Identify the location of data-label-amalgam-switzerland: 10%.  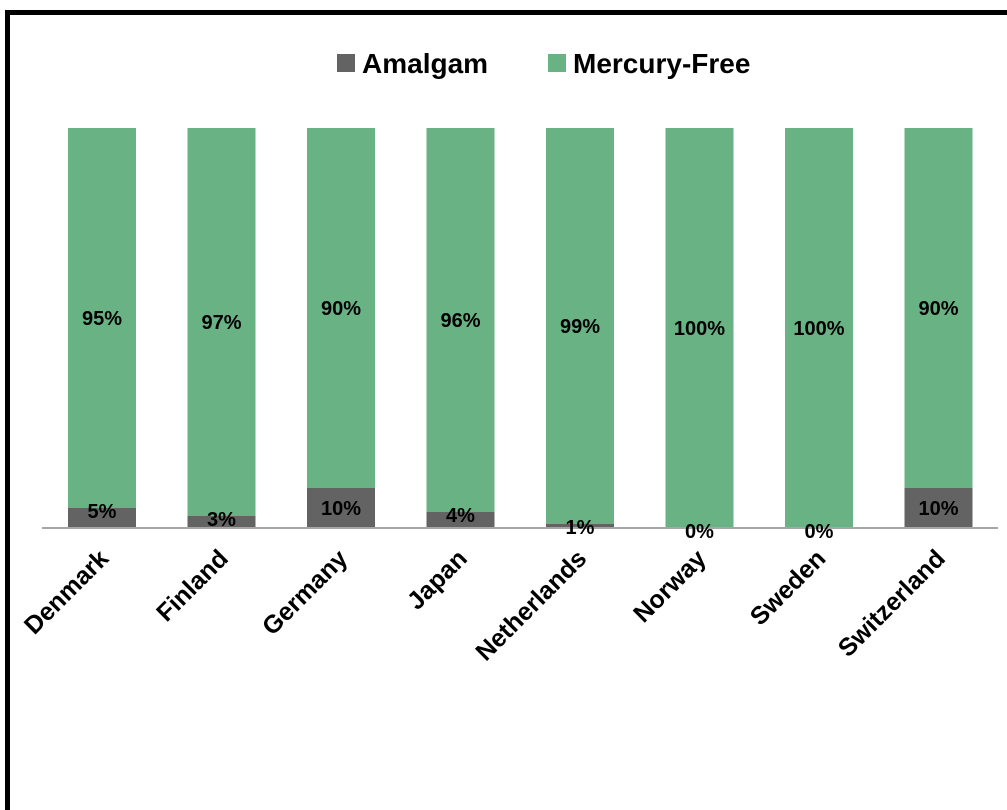
(938, 509).